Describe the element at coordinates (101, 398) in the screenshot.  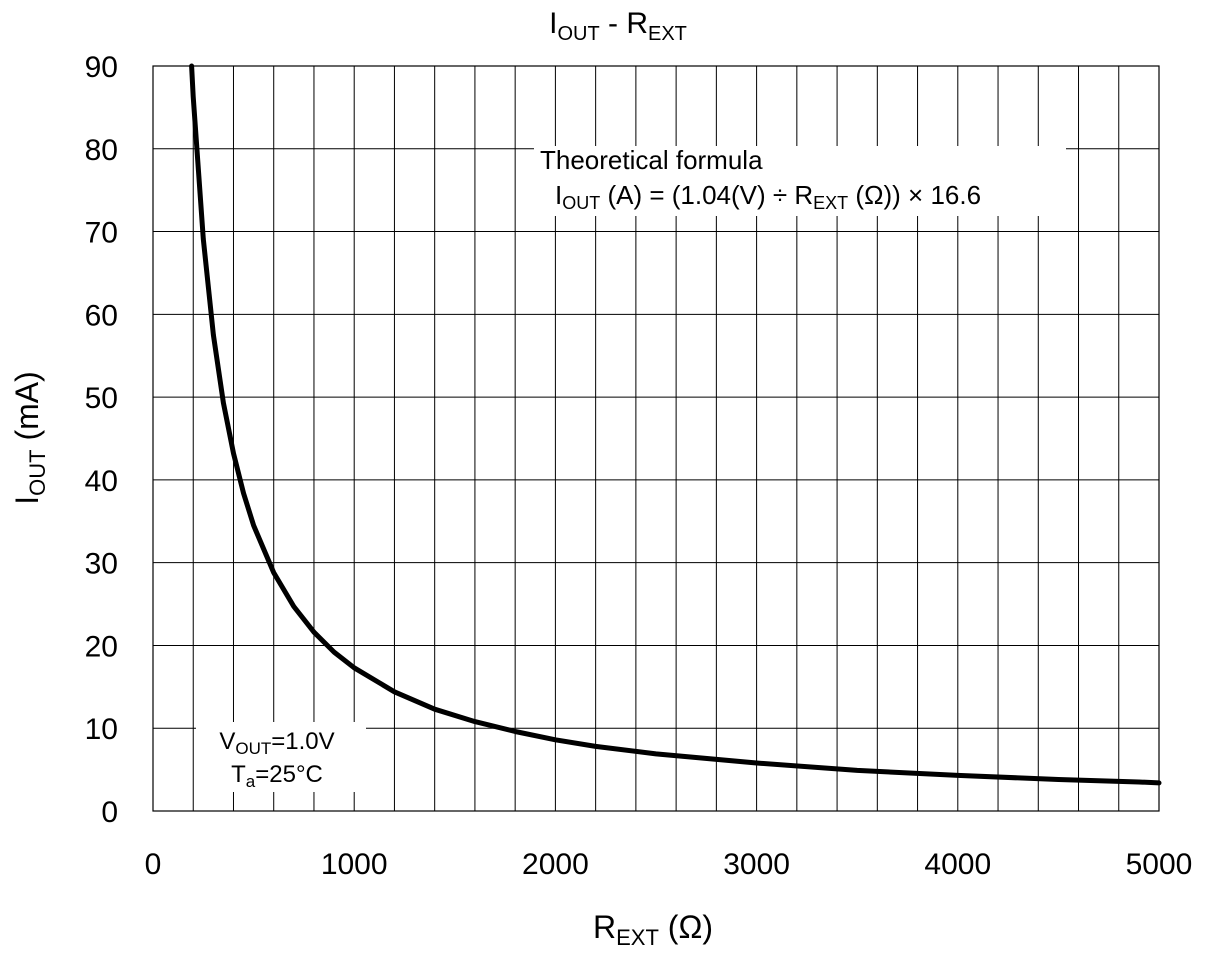
I see `y-tick-label: 50` at that location.